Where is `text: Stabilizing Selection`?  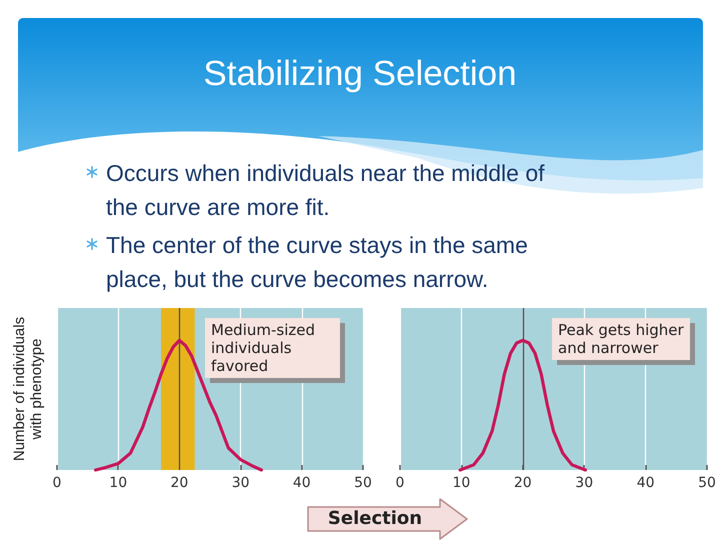
text: Stabilizing Selection is located at coordinates (360, 73).